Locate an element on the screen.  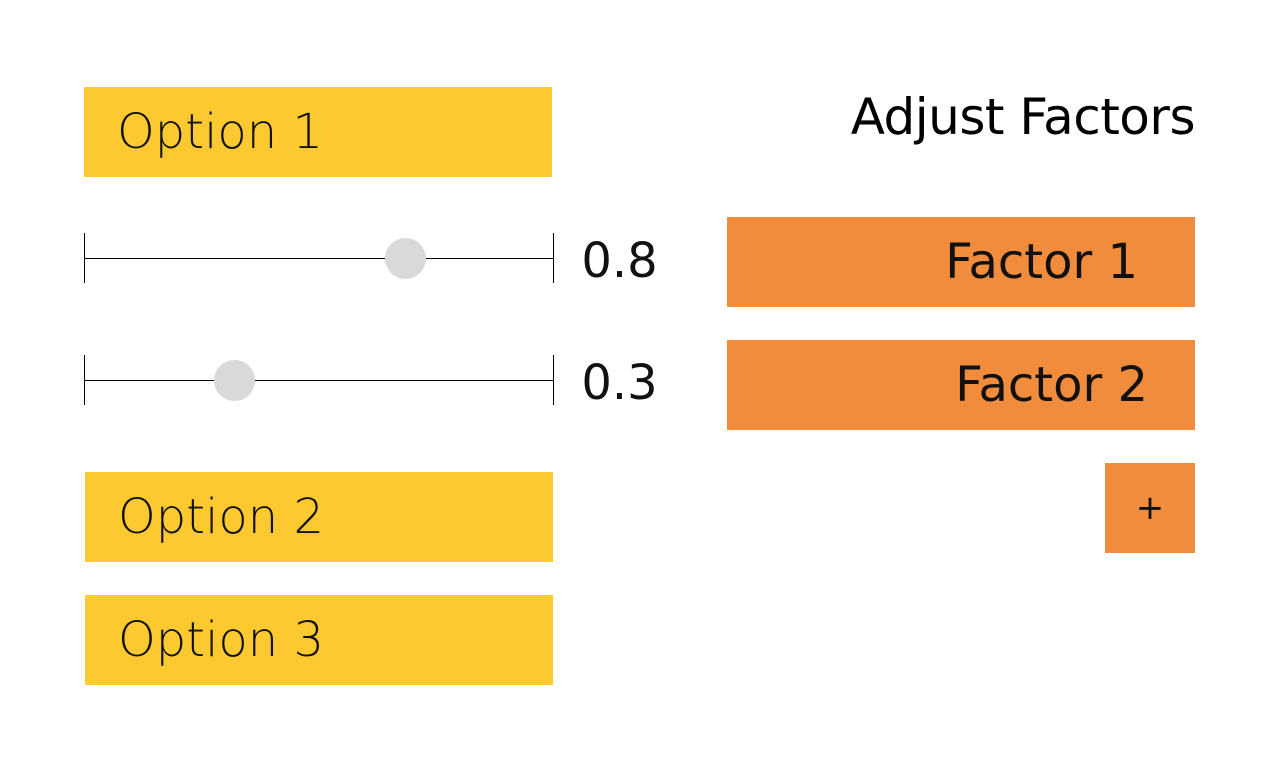
add-factor-button: + is located at coordinates (1150, 508).